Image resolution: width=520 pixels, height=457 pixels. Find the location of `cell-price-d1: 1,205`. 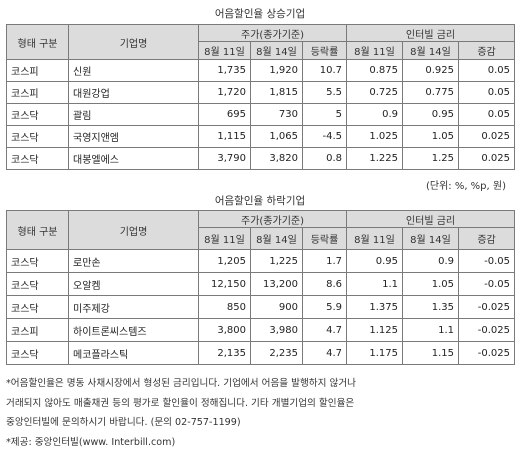

cell-price-d1: 1,205 is located at coordinates (224, 261).